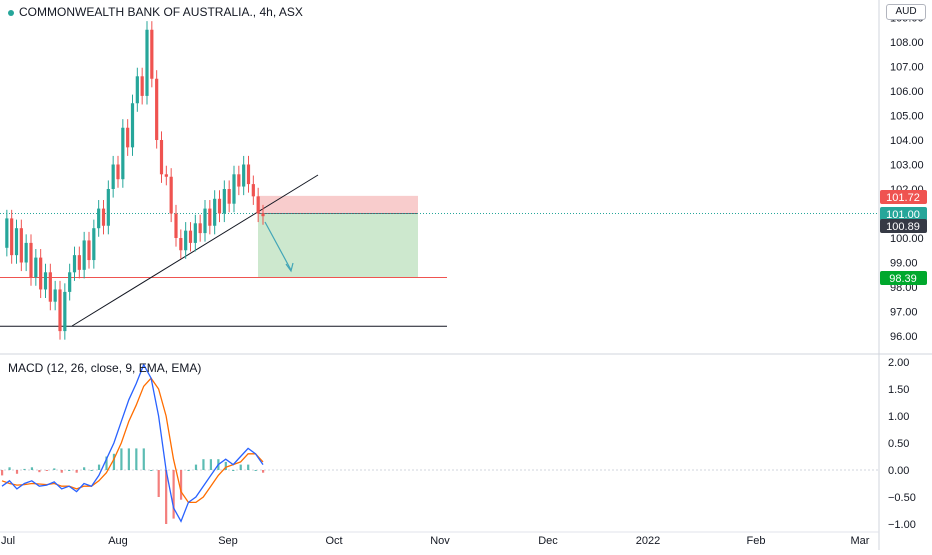 This screenshot has height=555, width=932. Describe the element at coordinates (907, 141) in the screenshot. I see `price-axis-tick-label: 104.00` at that location.